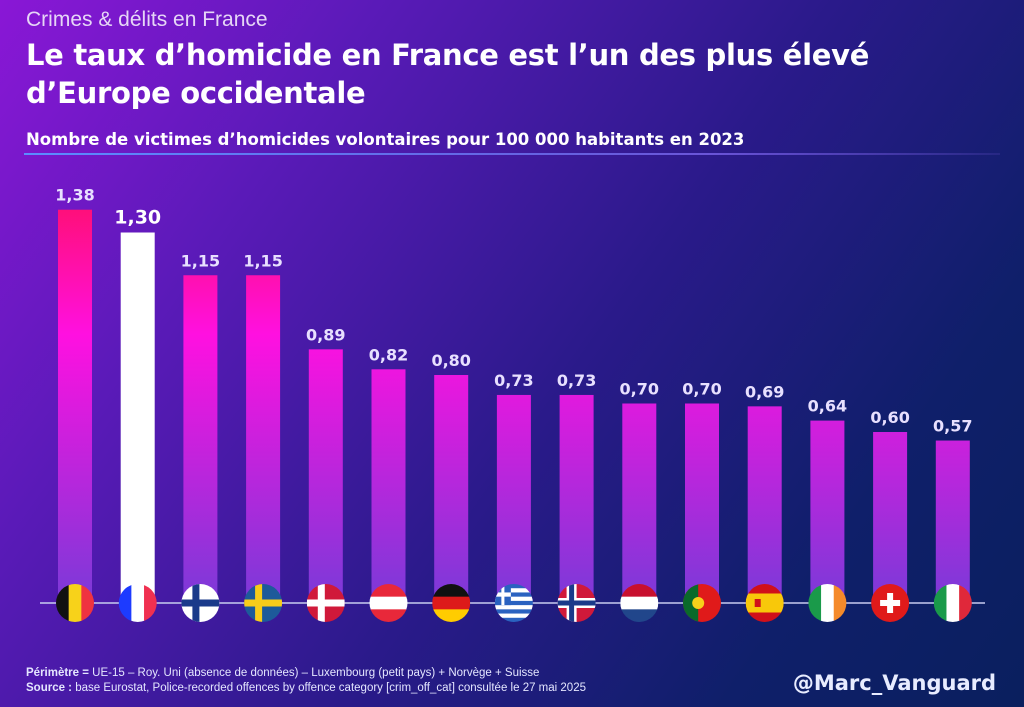 The height and width of the screenshot is (707, 1024). Describe the element at coordinates (200, 603) in the screenshot. I see `finland-flag-icon` at that location.